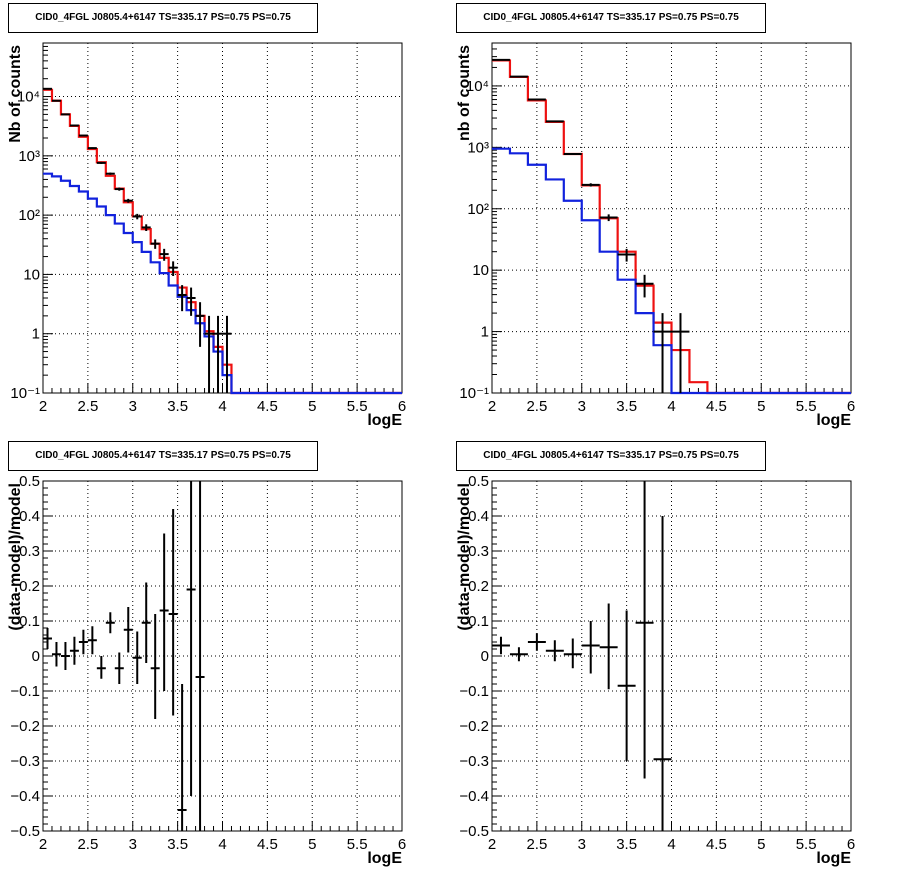 This screenshot has width=898, height=875. I want to click on y-tick-label: 0, so click(485, 656).